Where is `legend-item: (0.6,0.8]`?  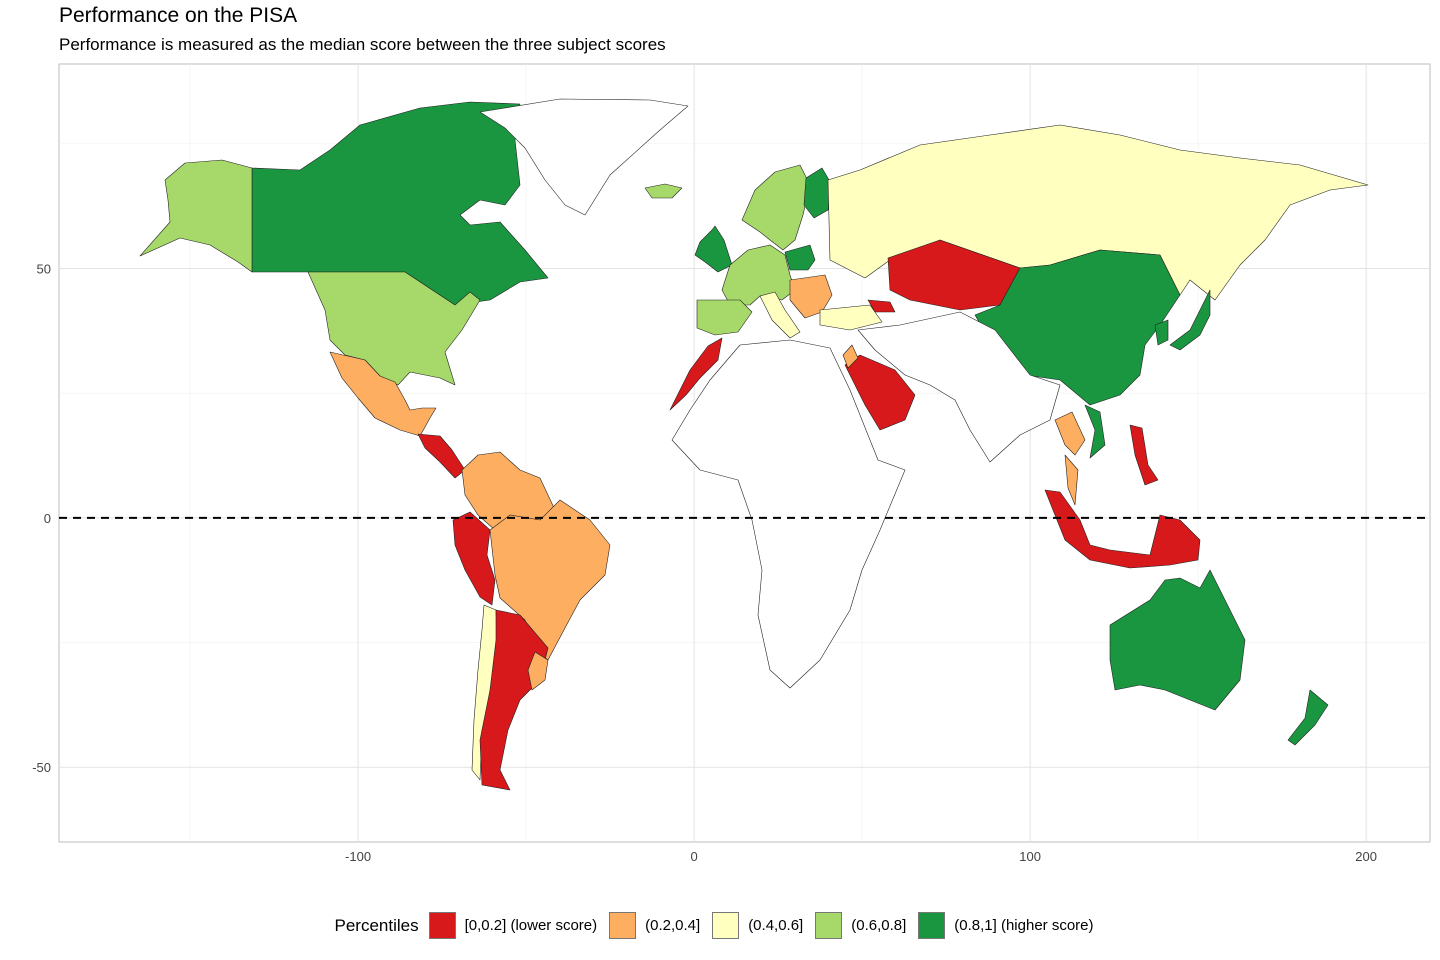
legend-item: (0.6,0.8] is located at coordinates (860, 925).